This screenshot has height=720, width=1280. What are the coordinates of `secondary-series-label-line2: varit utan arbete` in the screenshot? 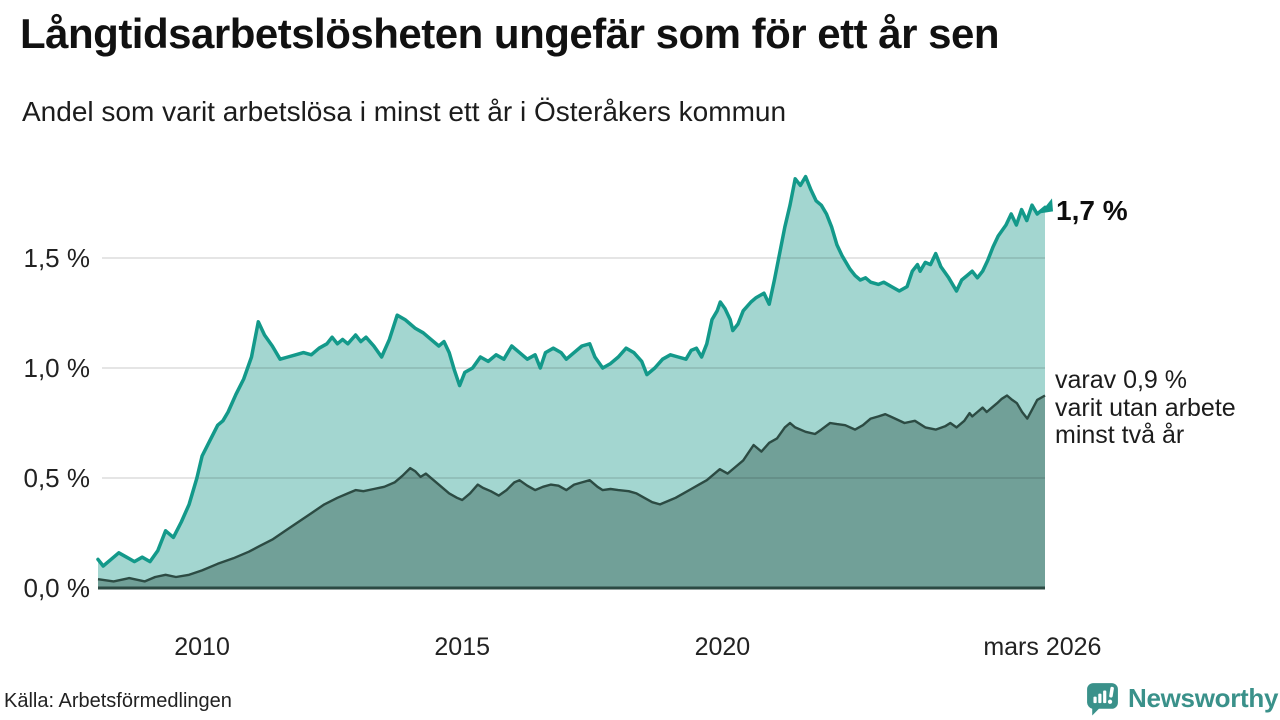 It's located at (1145, 407).